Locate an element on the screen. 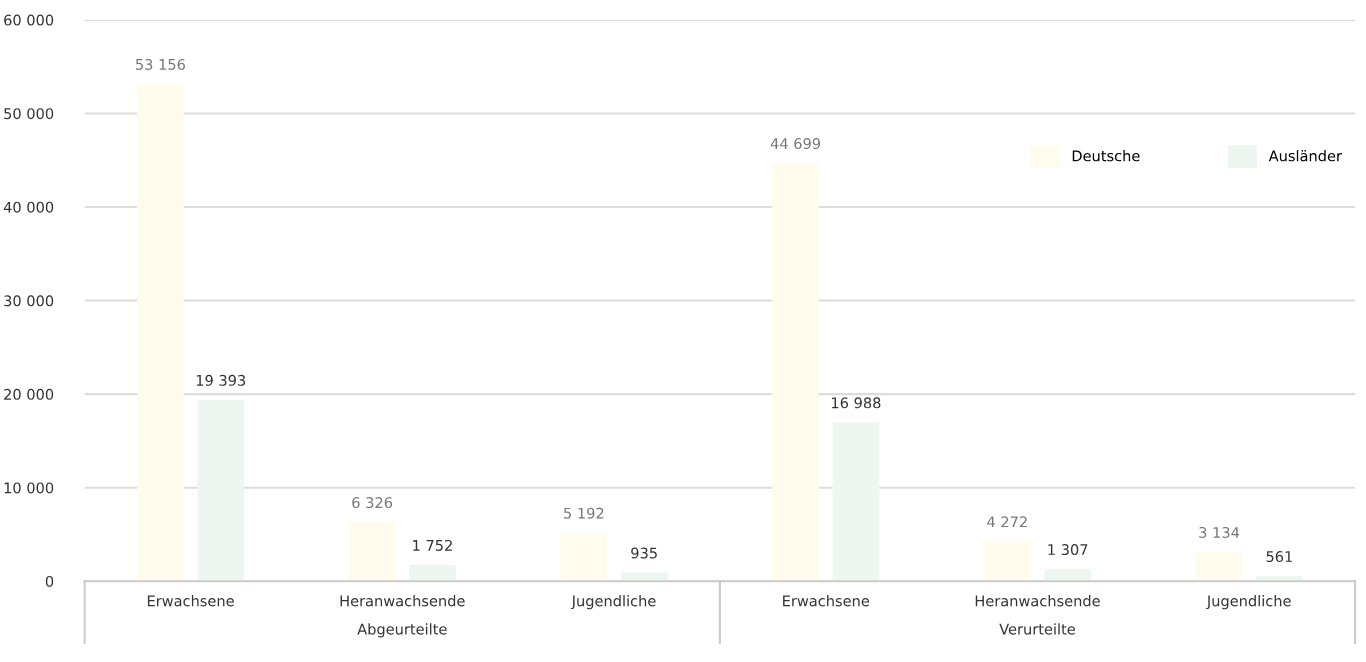 The width and height of the screenshot is (1366, 662). legend-label: Deutsche is located at coordinates (1106, 156).